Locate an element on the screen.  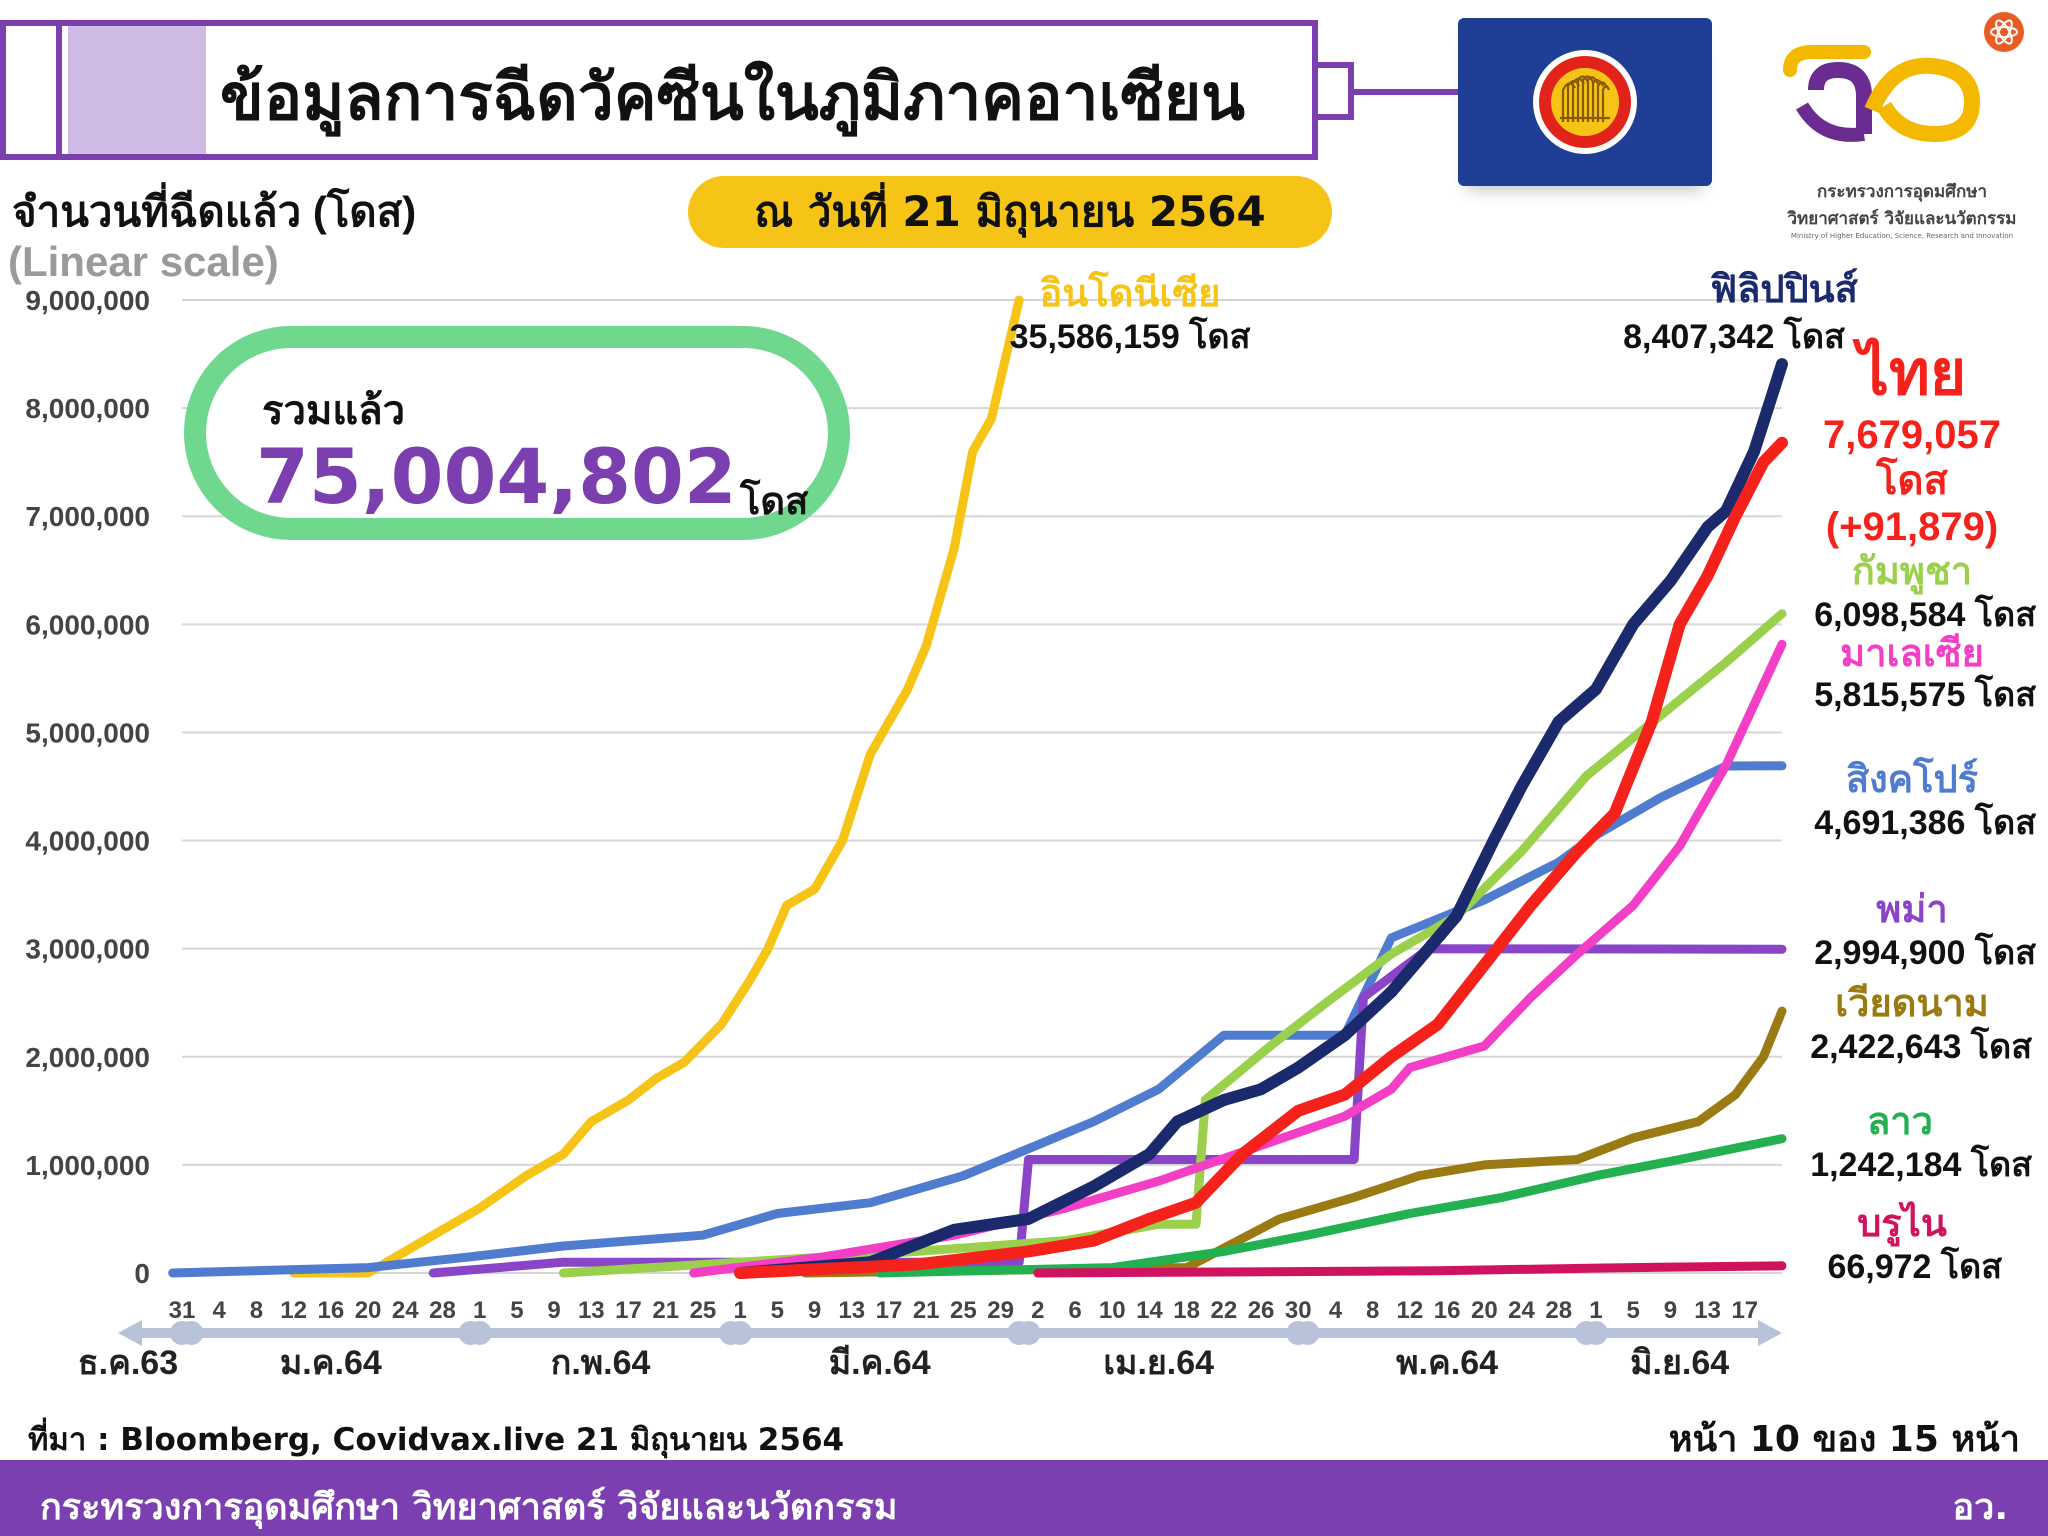
x-tick-label-42: 17 is located at coordinates (1744, 1310).